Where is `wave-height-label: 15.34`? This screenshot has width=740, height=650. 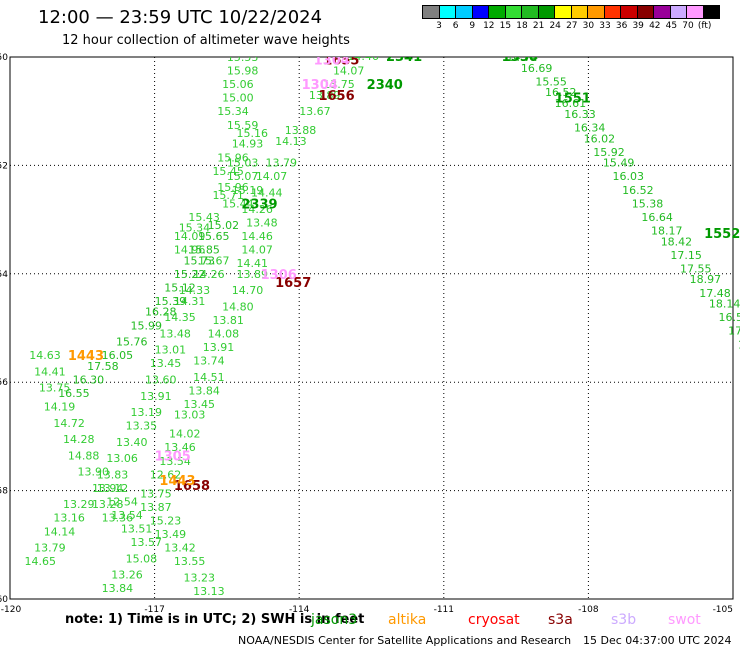
wave-height-label: 15.34 is located at coordinates (195, 228).